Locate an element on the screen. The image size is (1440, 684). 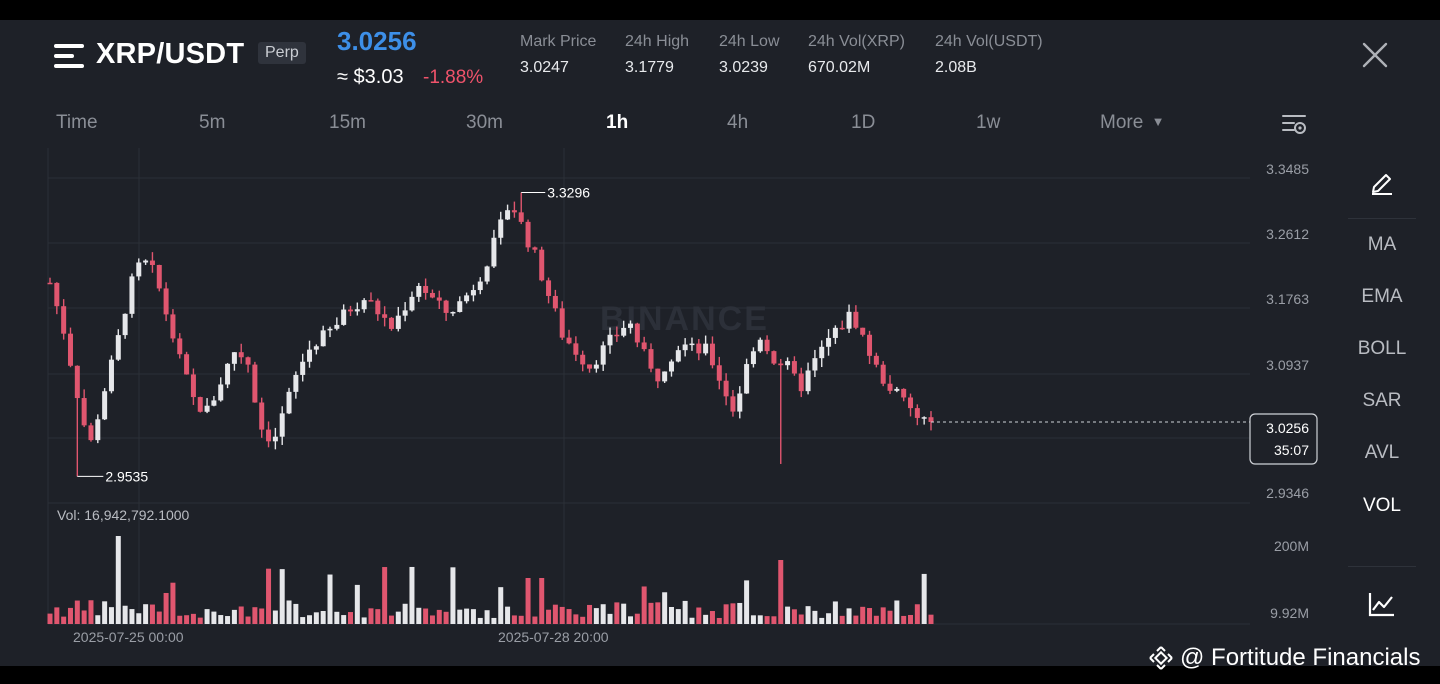
caret-down-icon: ▼ is located at coordinates (1158, 121).